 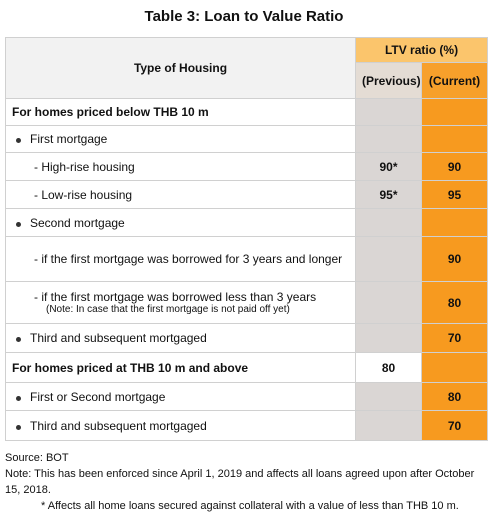 I want to click on header-row: Type of Housing LTV ratio (%), so click(x=246, y=68).